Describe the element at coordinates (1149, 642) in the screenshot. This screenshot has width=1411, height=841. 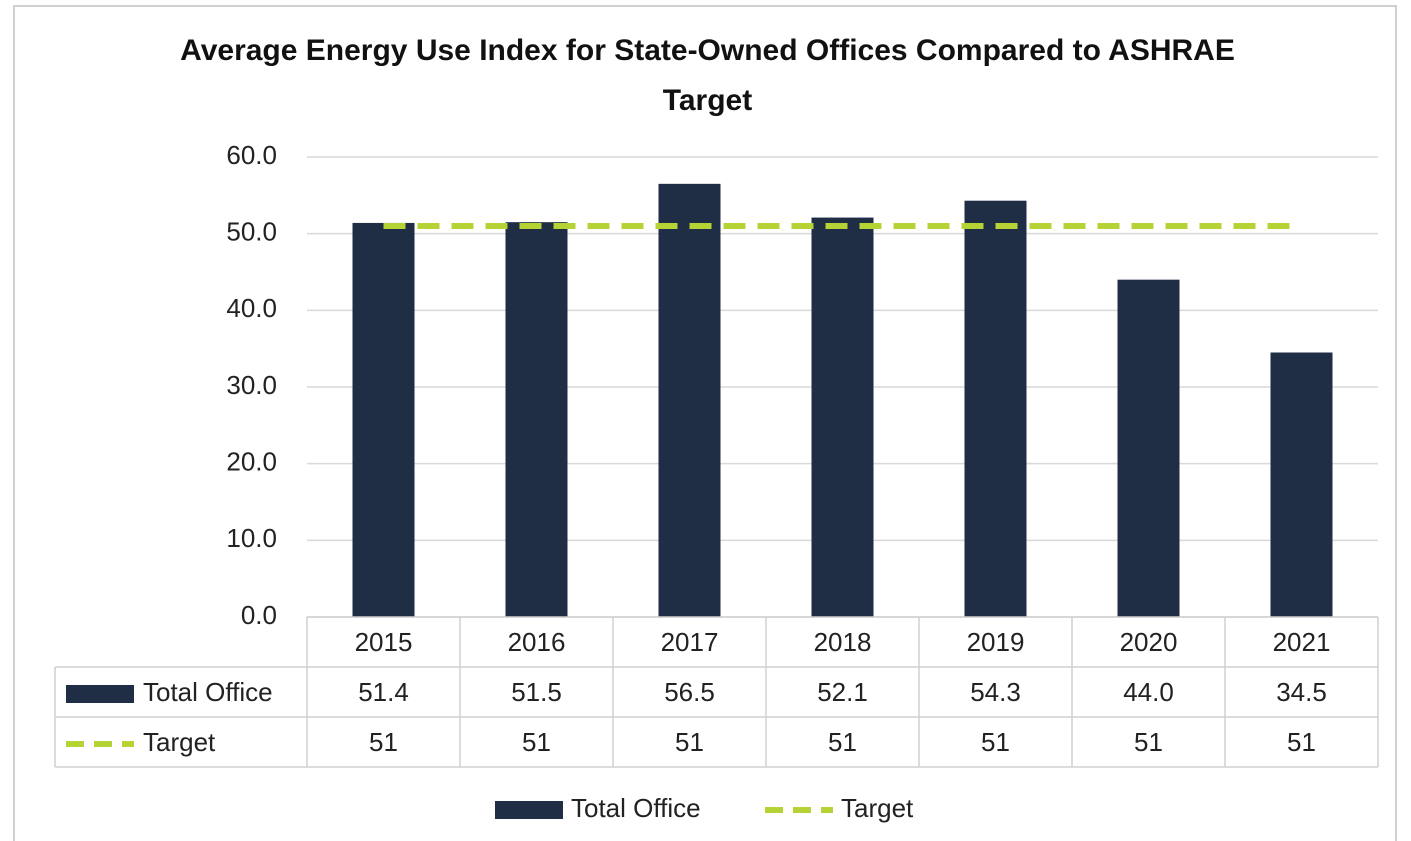
I see `x-tick-label: 2020` at that location.